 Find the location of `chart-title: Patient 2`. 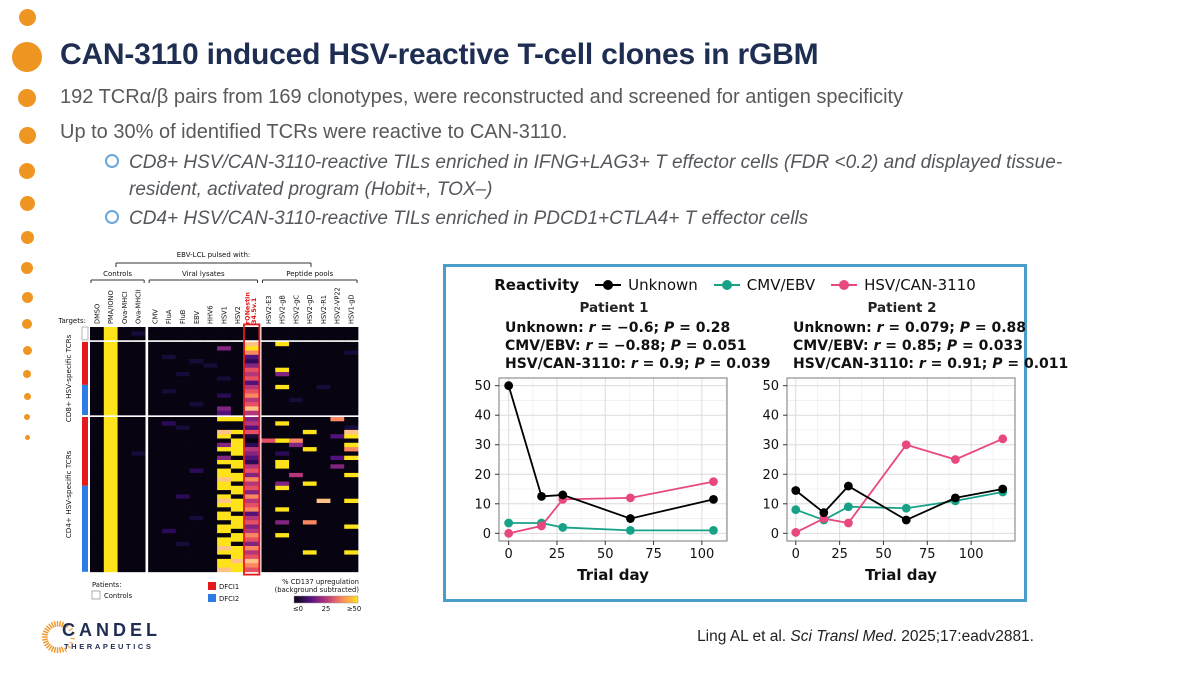

chart-title: Patient 2 is located at coordinates (902, 308).